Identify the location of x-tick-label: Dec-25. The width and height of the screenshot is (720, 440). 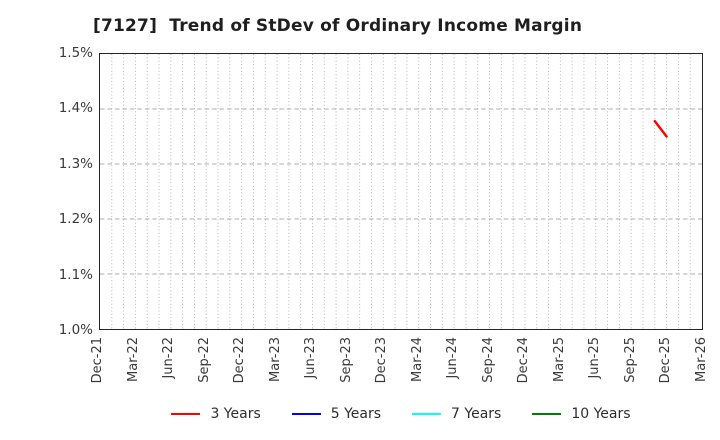
(666, 360).